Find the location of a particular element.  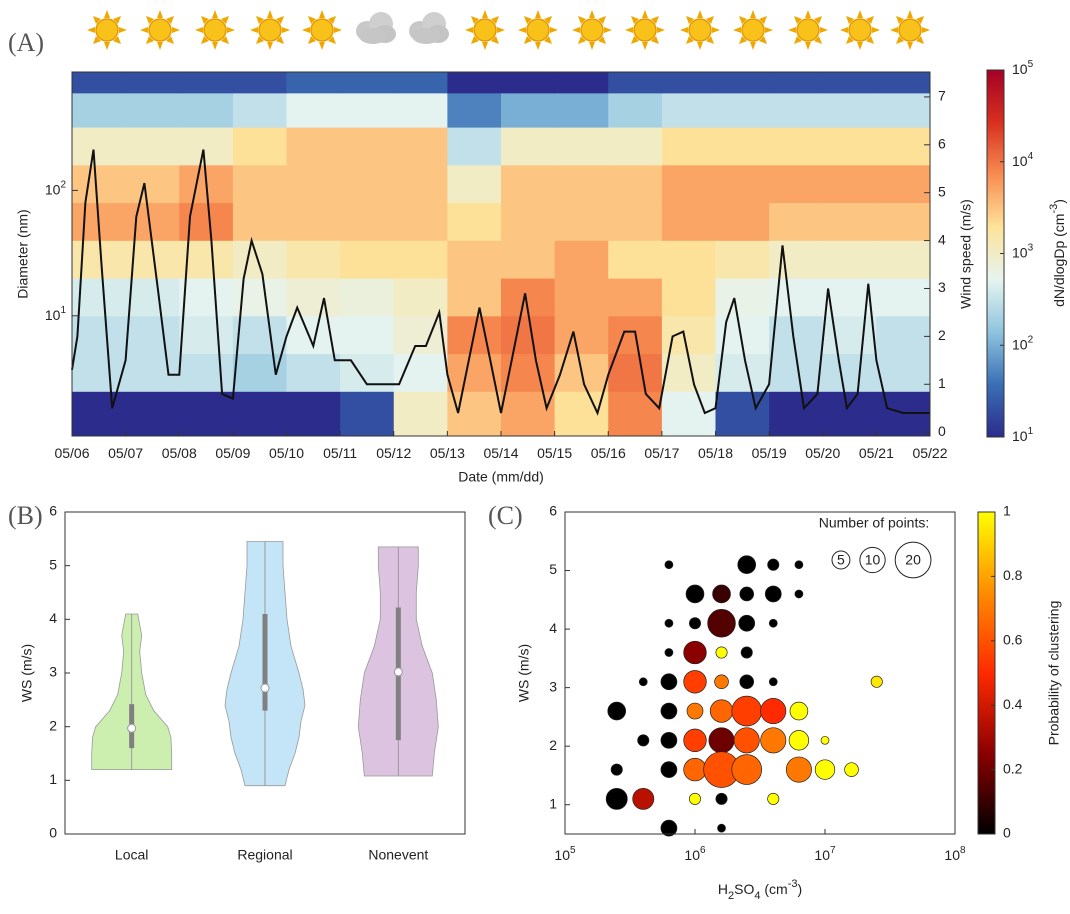

x-tick-label: 10⁵ is located at coordinates (565, 854).